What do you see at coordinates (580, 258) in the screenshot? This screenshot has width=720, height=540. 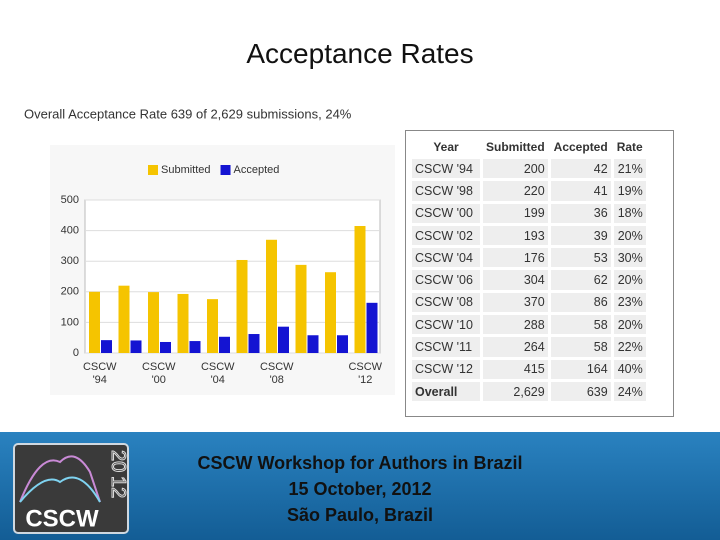 I see `table-cell: 53` at bounding box center [580, 258].